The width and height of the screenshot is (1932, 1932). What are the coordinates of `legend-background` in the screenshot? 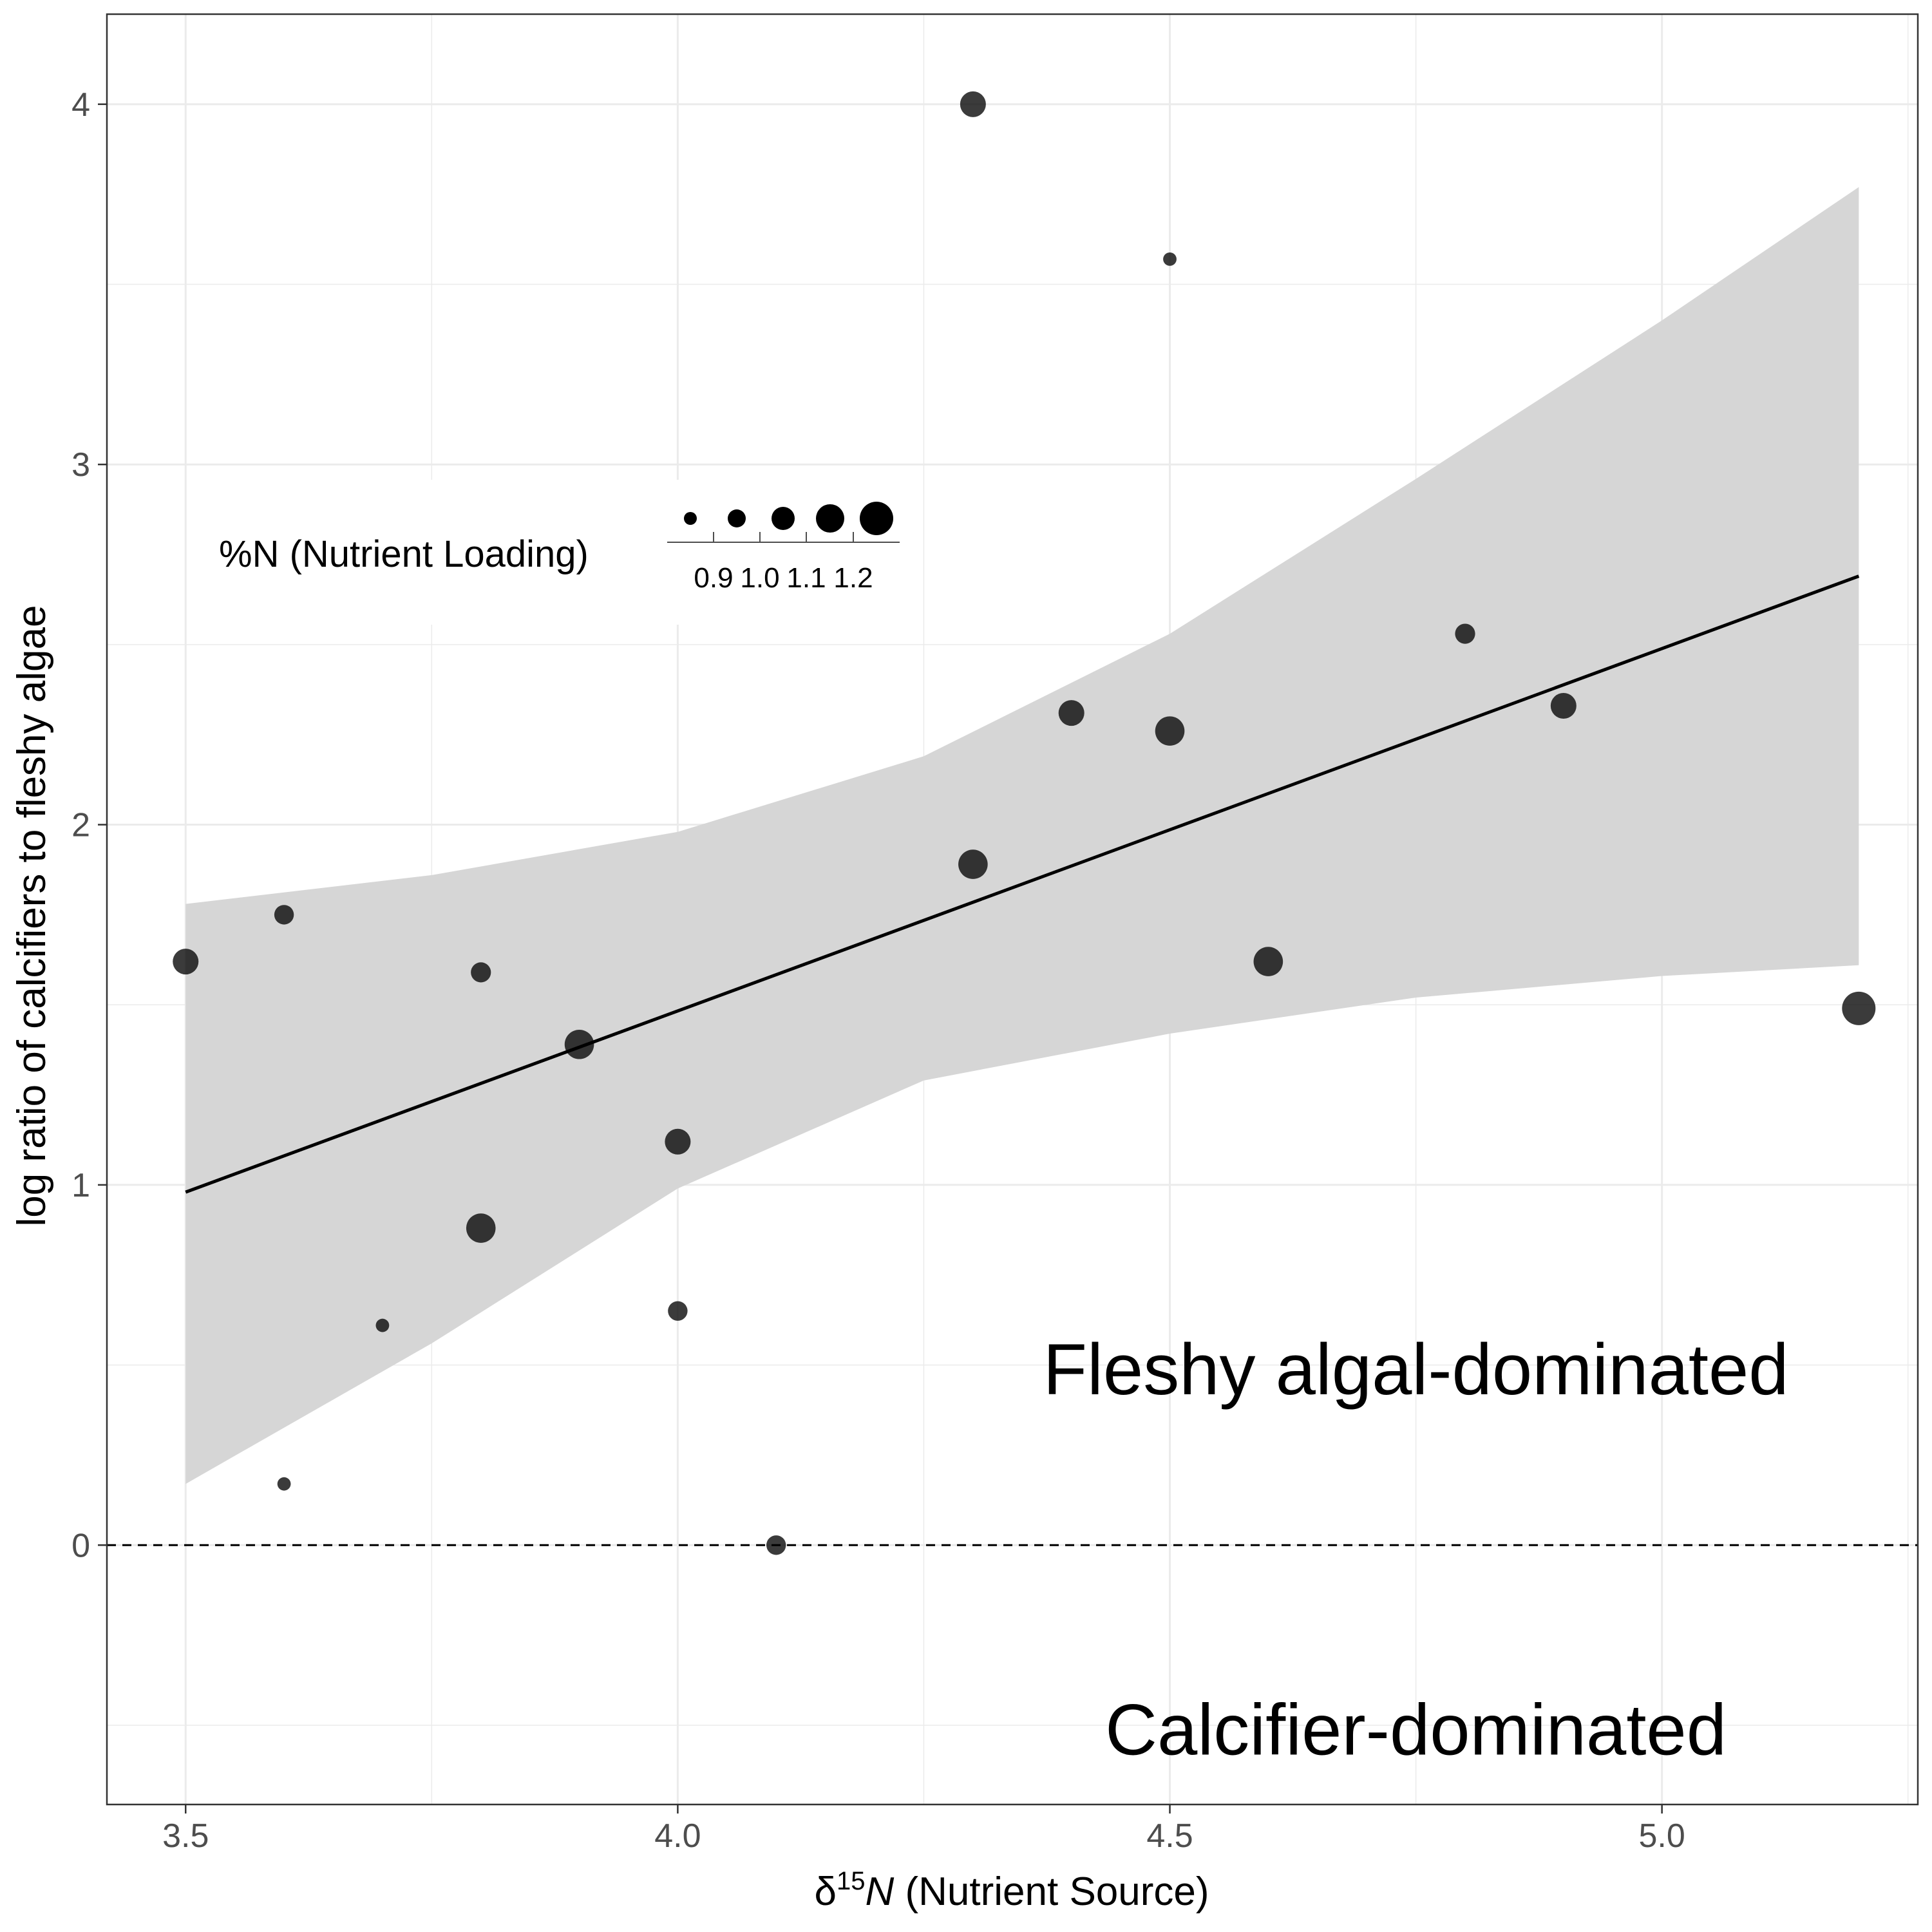 It's located at (563, 553).